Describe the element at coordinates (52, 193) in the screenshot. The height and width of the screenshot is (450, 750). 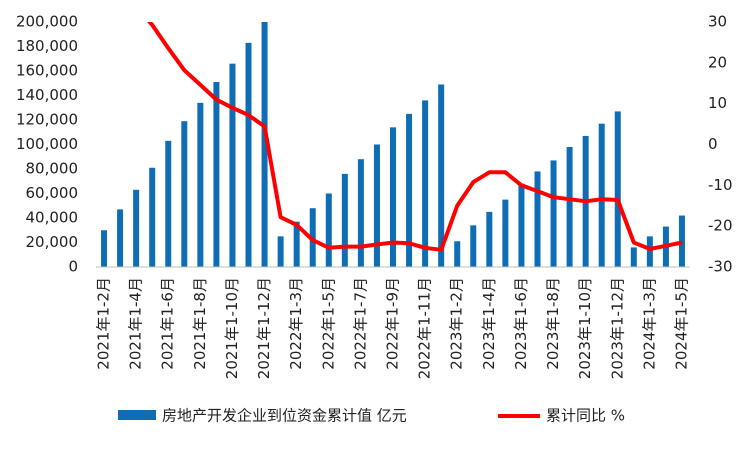
I see `y-tick-label: 60,000` at that location.